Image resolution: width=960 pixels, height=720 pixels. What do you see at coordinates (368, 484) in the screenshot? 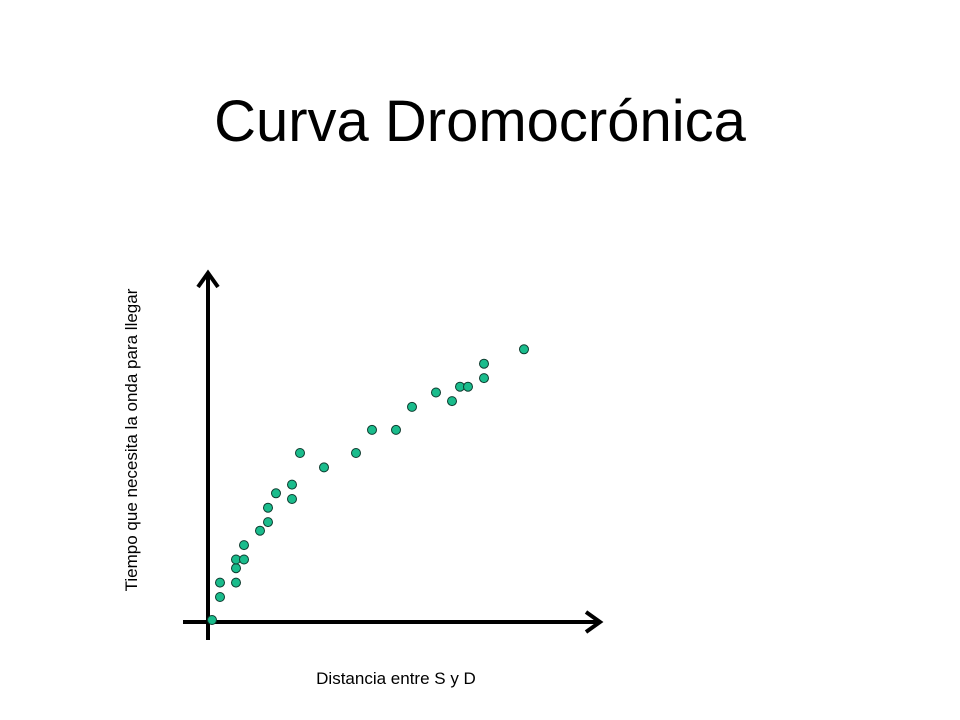
I see `data-points` at bounding box center [368, 484].